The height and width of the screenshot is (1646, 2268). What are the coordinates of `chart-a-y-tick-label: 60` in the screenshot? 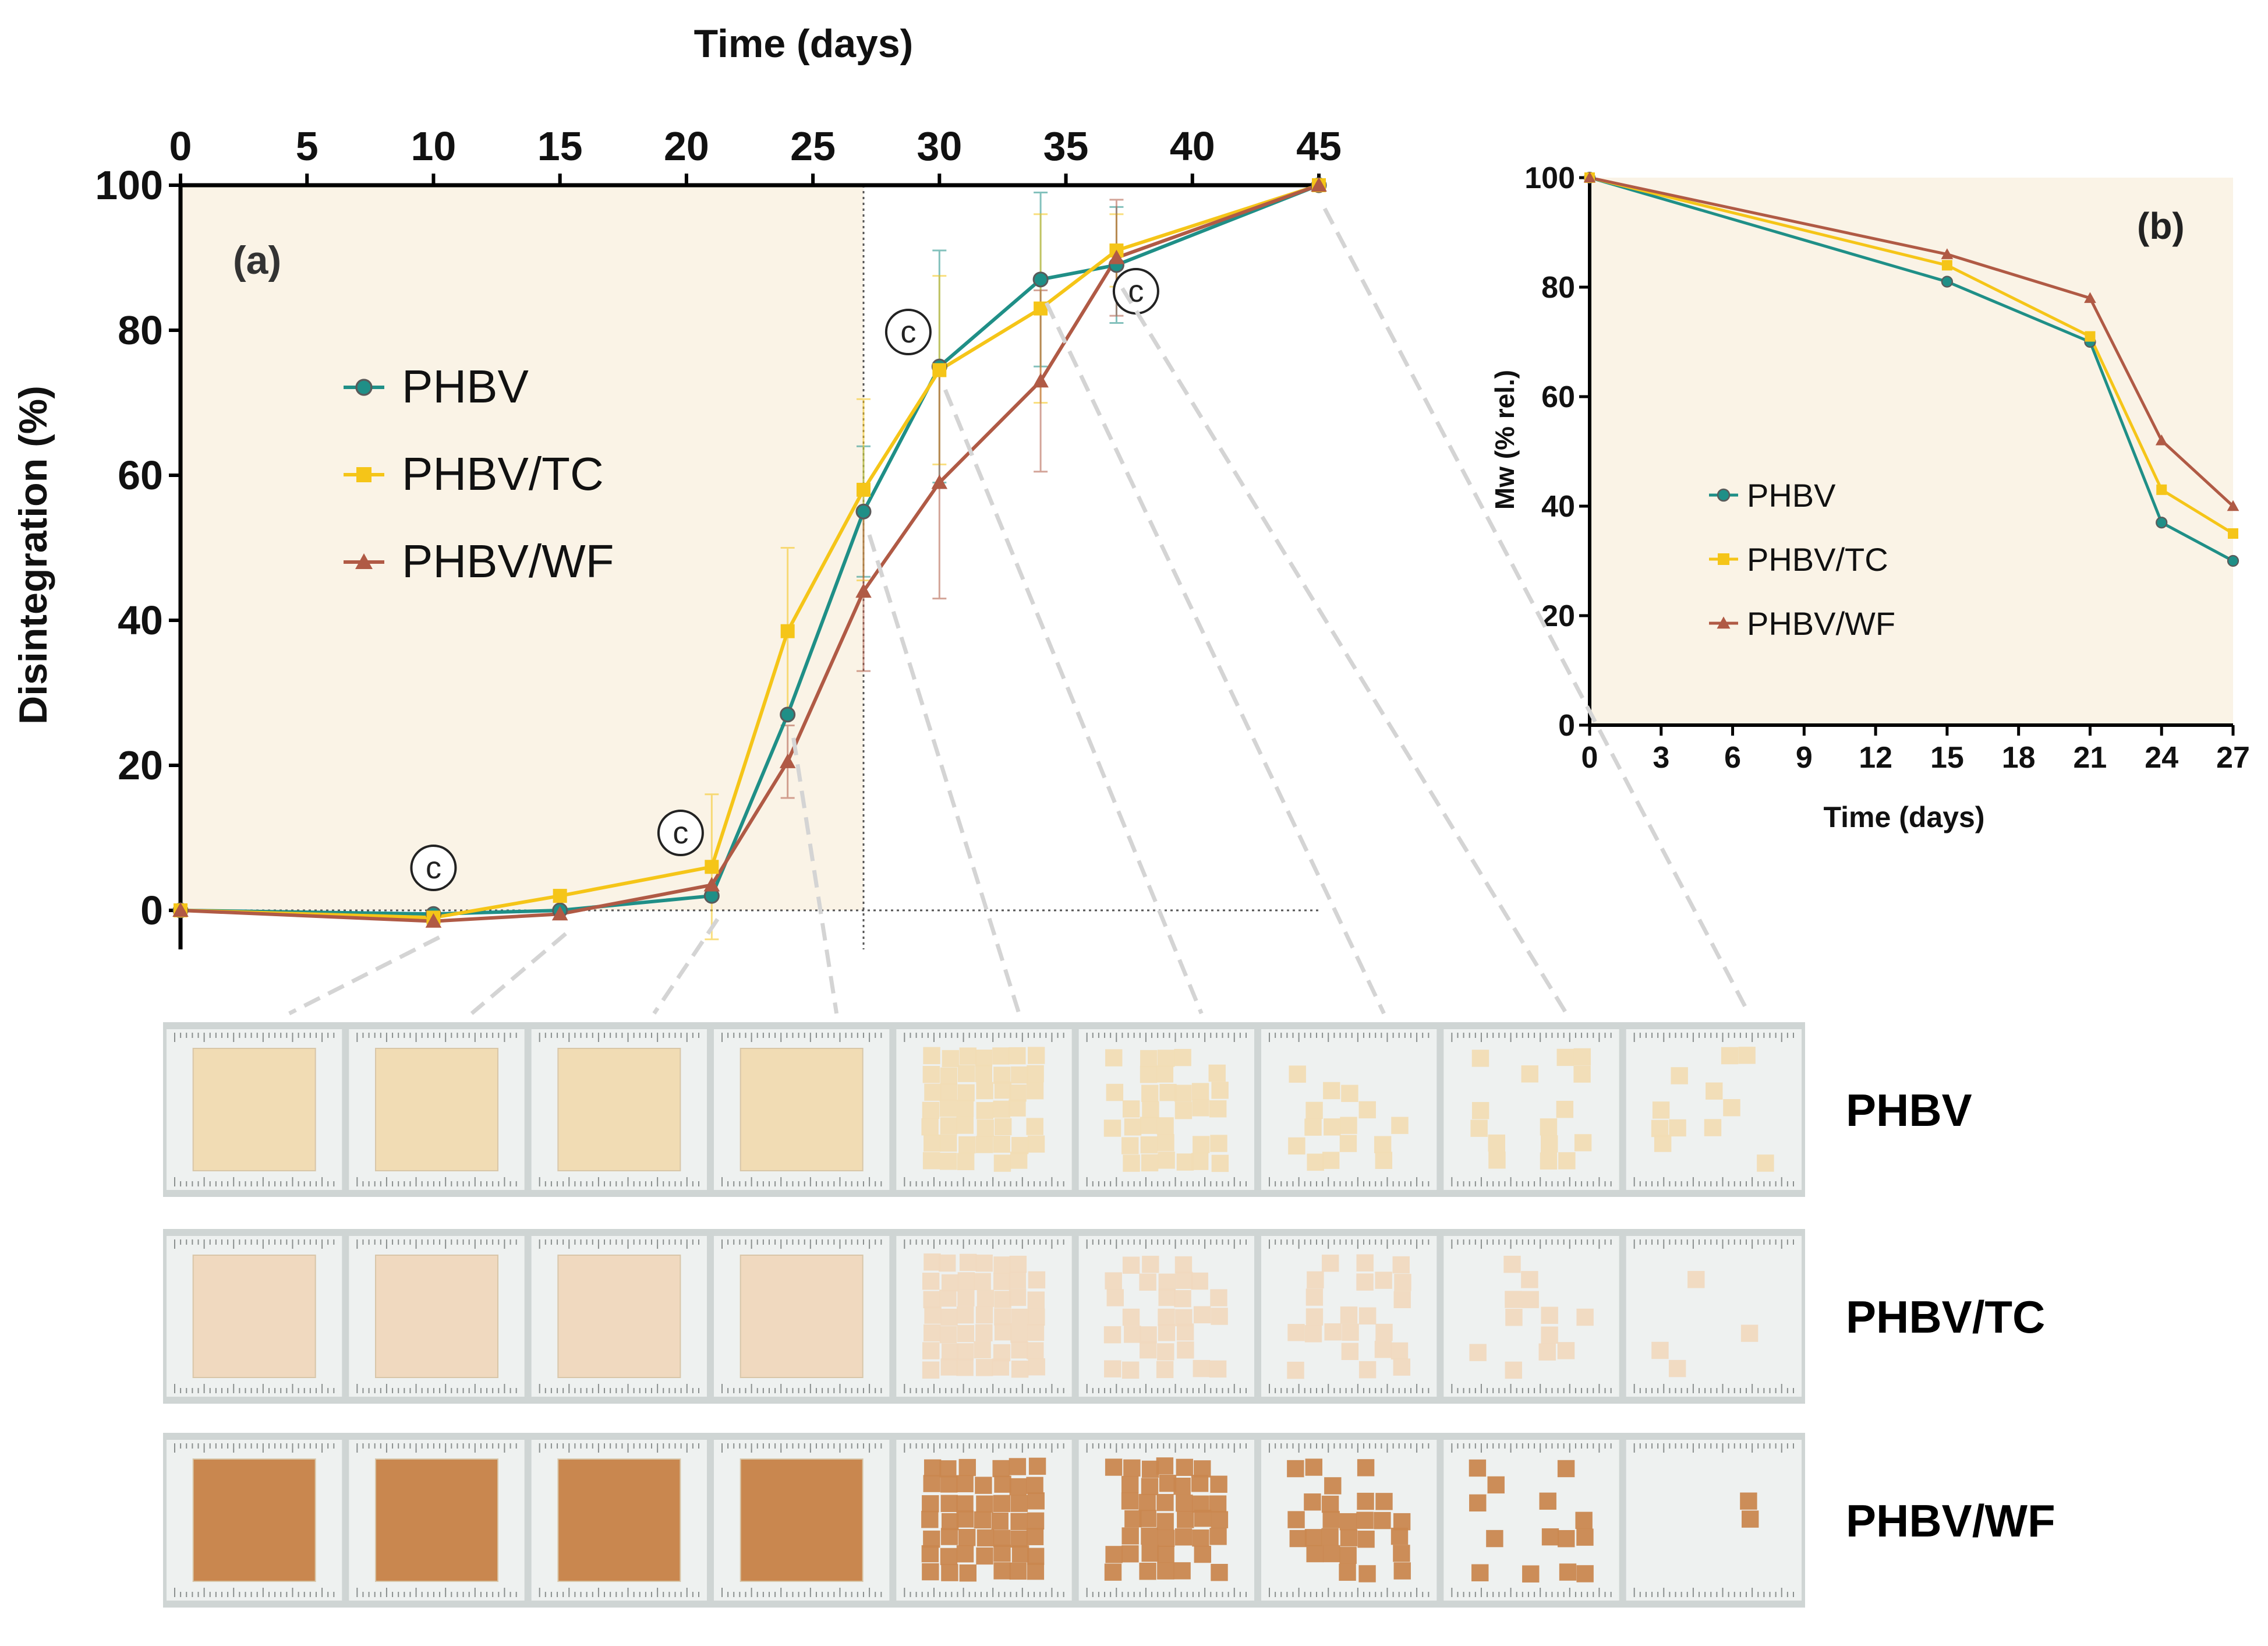 It's located at (140, 475).